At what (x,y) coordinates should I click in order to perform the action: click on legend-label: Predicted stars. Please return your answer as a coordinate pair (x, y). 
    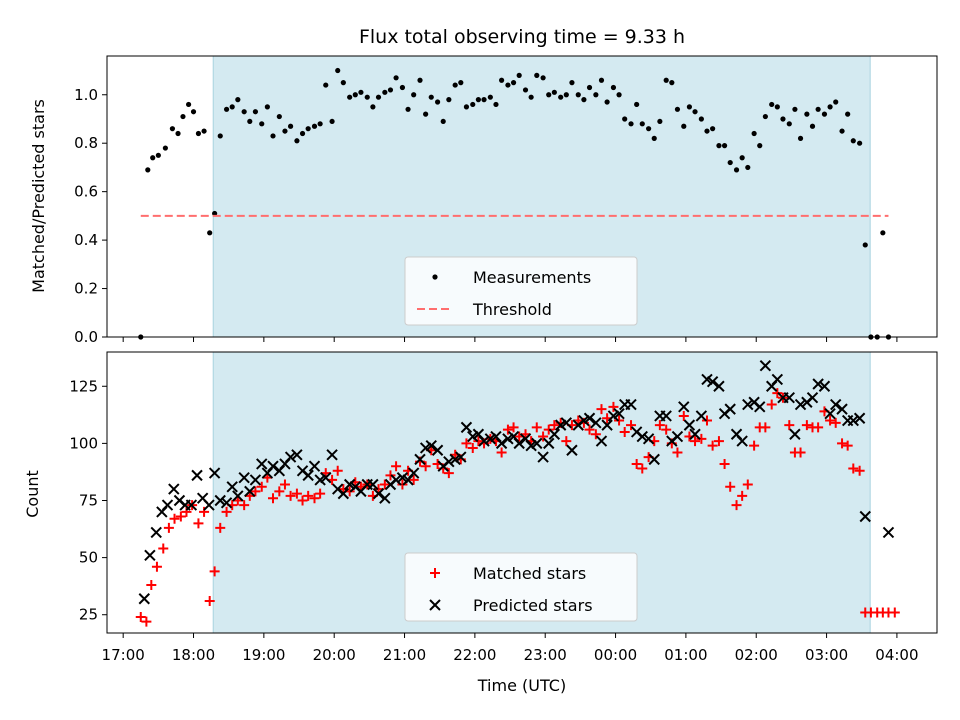
    Looking at the image, I should click on (533, 605).